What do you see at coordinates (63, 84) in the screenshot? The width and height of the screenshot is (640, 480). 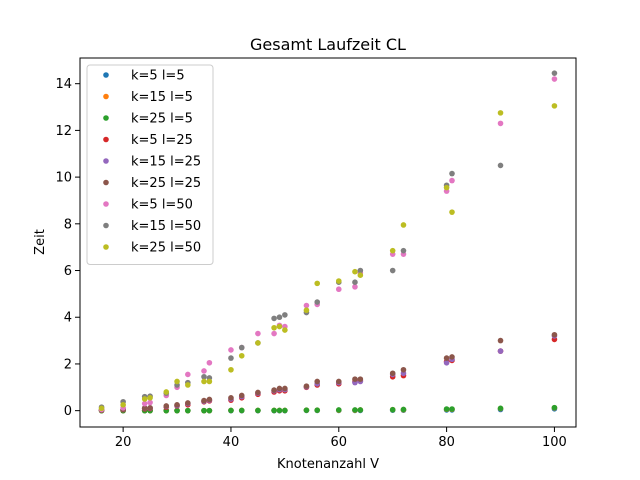 I see `y-tick-label: 14` at bounding box center [63, 84].